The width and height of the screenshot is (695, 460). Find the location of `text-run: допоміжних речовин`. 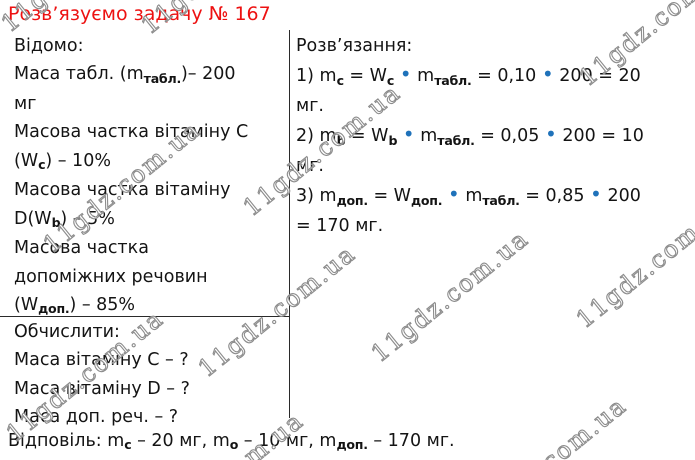

text-run: допоміжних речовин is located at coordinates (111, 276).